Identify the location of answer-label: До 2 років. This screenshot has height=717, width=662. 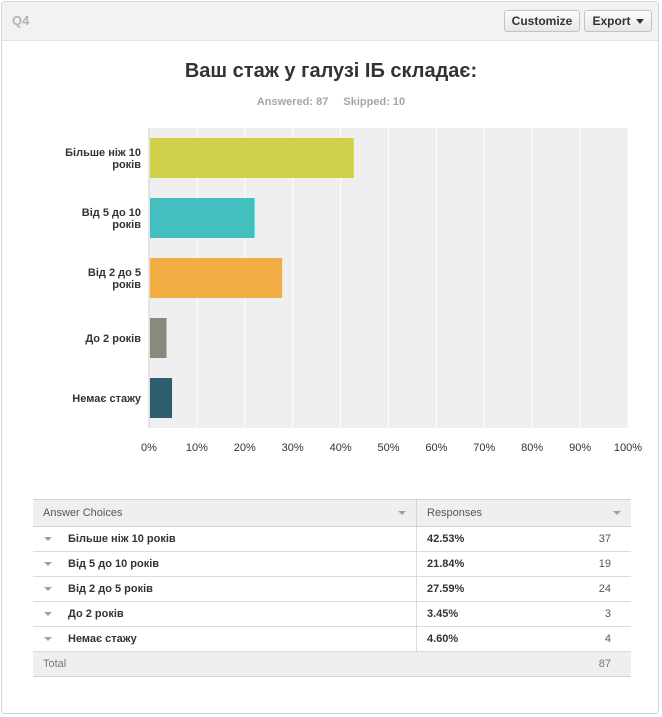
(96, 614).